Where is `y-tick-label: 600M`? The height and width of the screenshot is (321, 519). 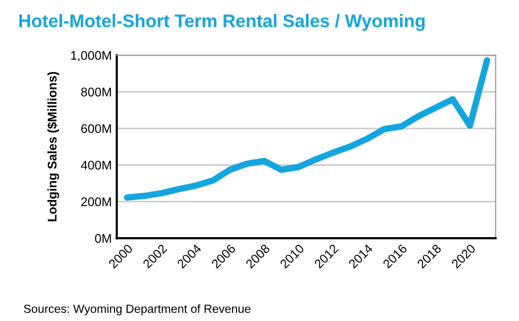 y-tick-label: 600M is located at coordinates (96, 129).